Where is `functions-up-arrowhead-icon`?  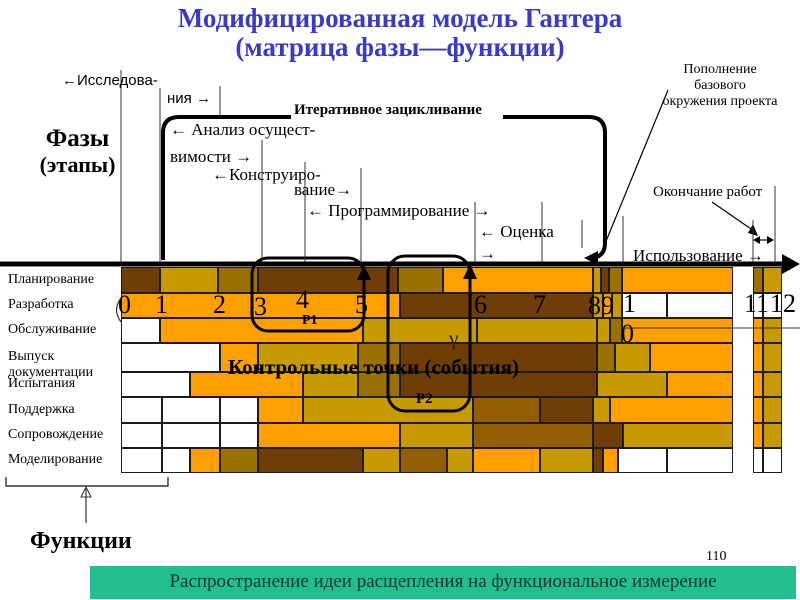
functions-up-arrowhead-icon is located at coordinates (86, 491).